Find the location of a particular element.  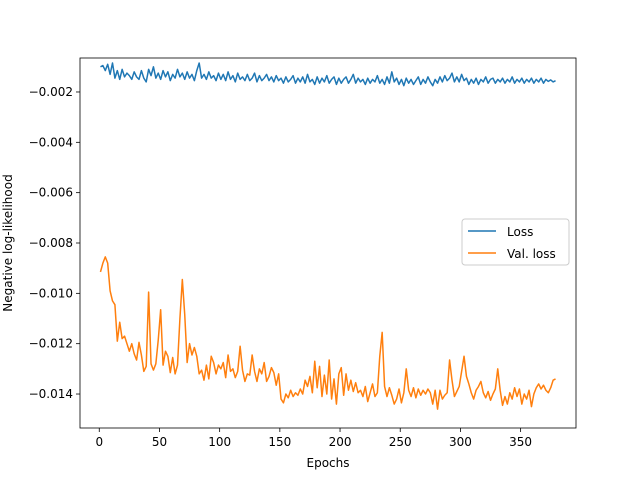

y-tick-label: −0.006 is located at coordinates (51, 193).